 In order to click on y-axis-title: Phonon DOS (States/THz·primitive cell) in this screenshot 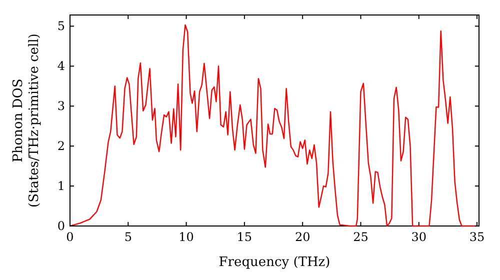, I will do `click(26, 120)`.